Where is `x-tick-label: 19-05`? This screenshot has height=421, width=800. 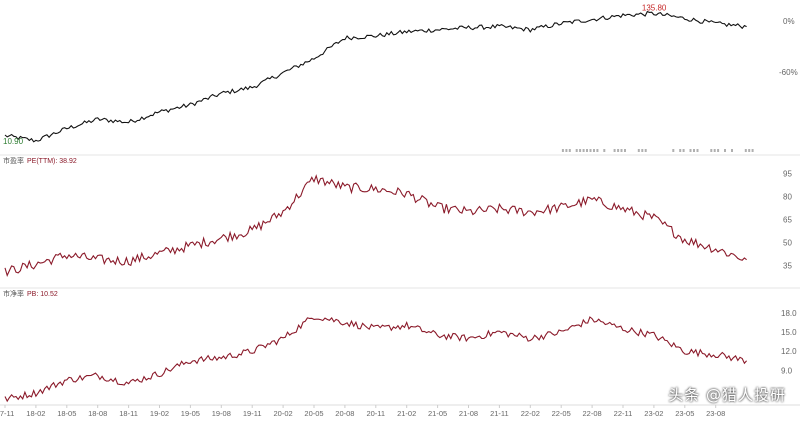
x-tick-label: 19-05 is located at coordinates (190, 413).